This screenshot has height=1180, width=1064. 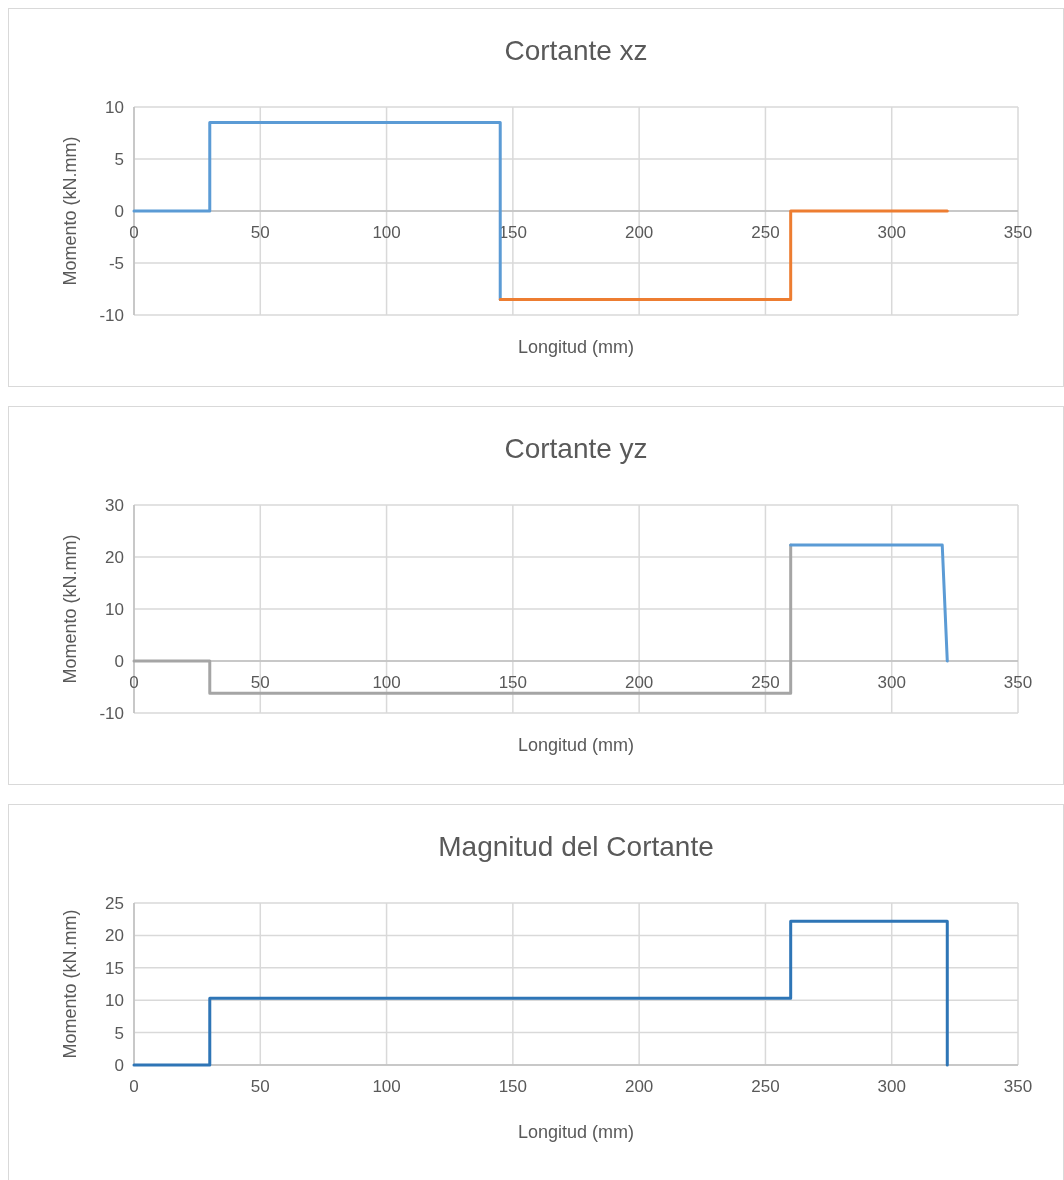 What do you see at coordinates (114, 903) in the screenshot?
I see `y-tick-label: 25` at bounding box center [114, 903].